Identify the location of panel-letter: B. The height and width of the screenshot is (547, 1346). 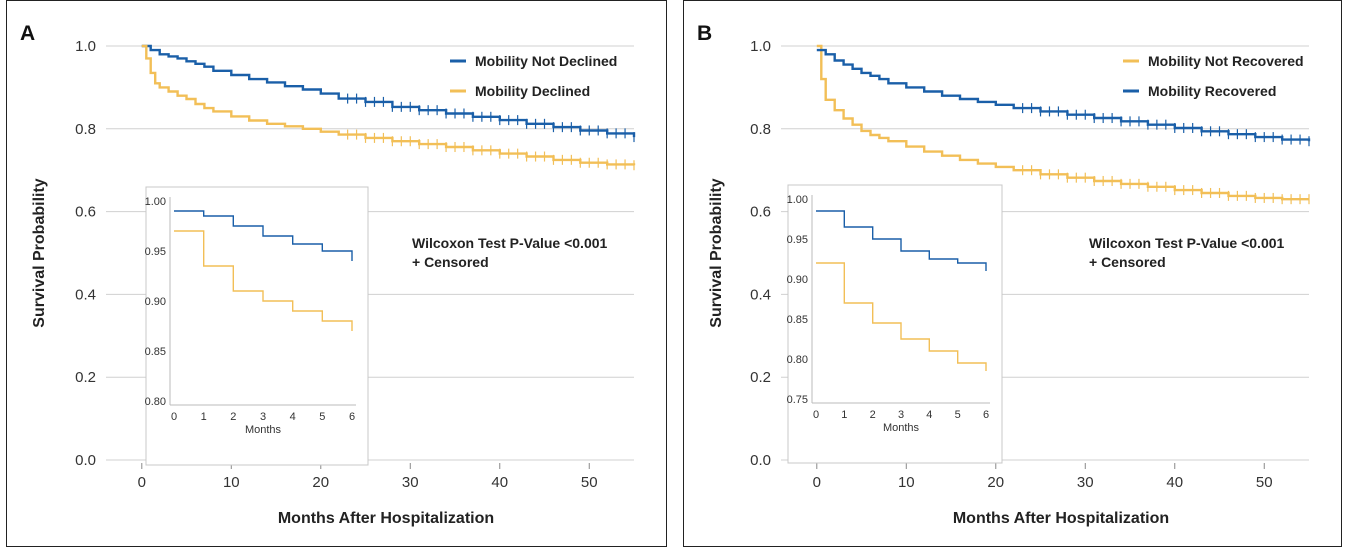
(704, 33).